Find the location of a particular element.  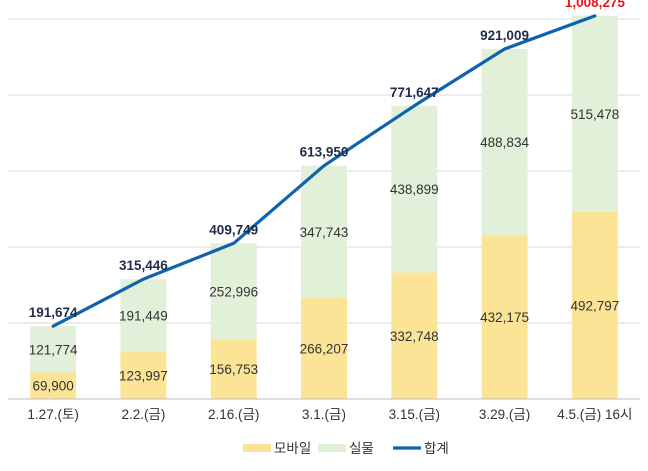

bar-value-label: 121,774 is located at coordinates (53, 349).